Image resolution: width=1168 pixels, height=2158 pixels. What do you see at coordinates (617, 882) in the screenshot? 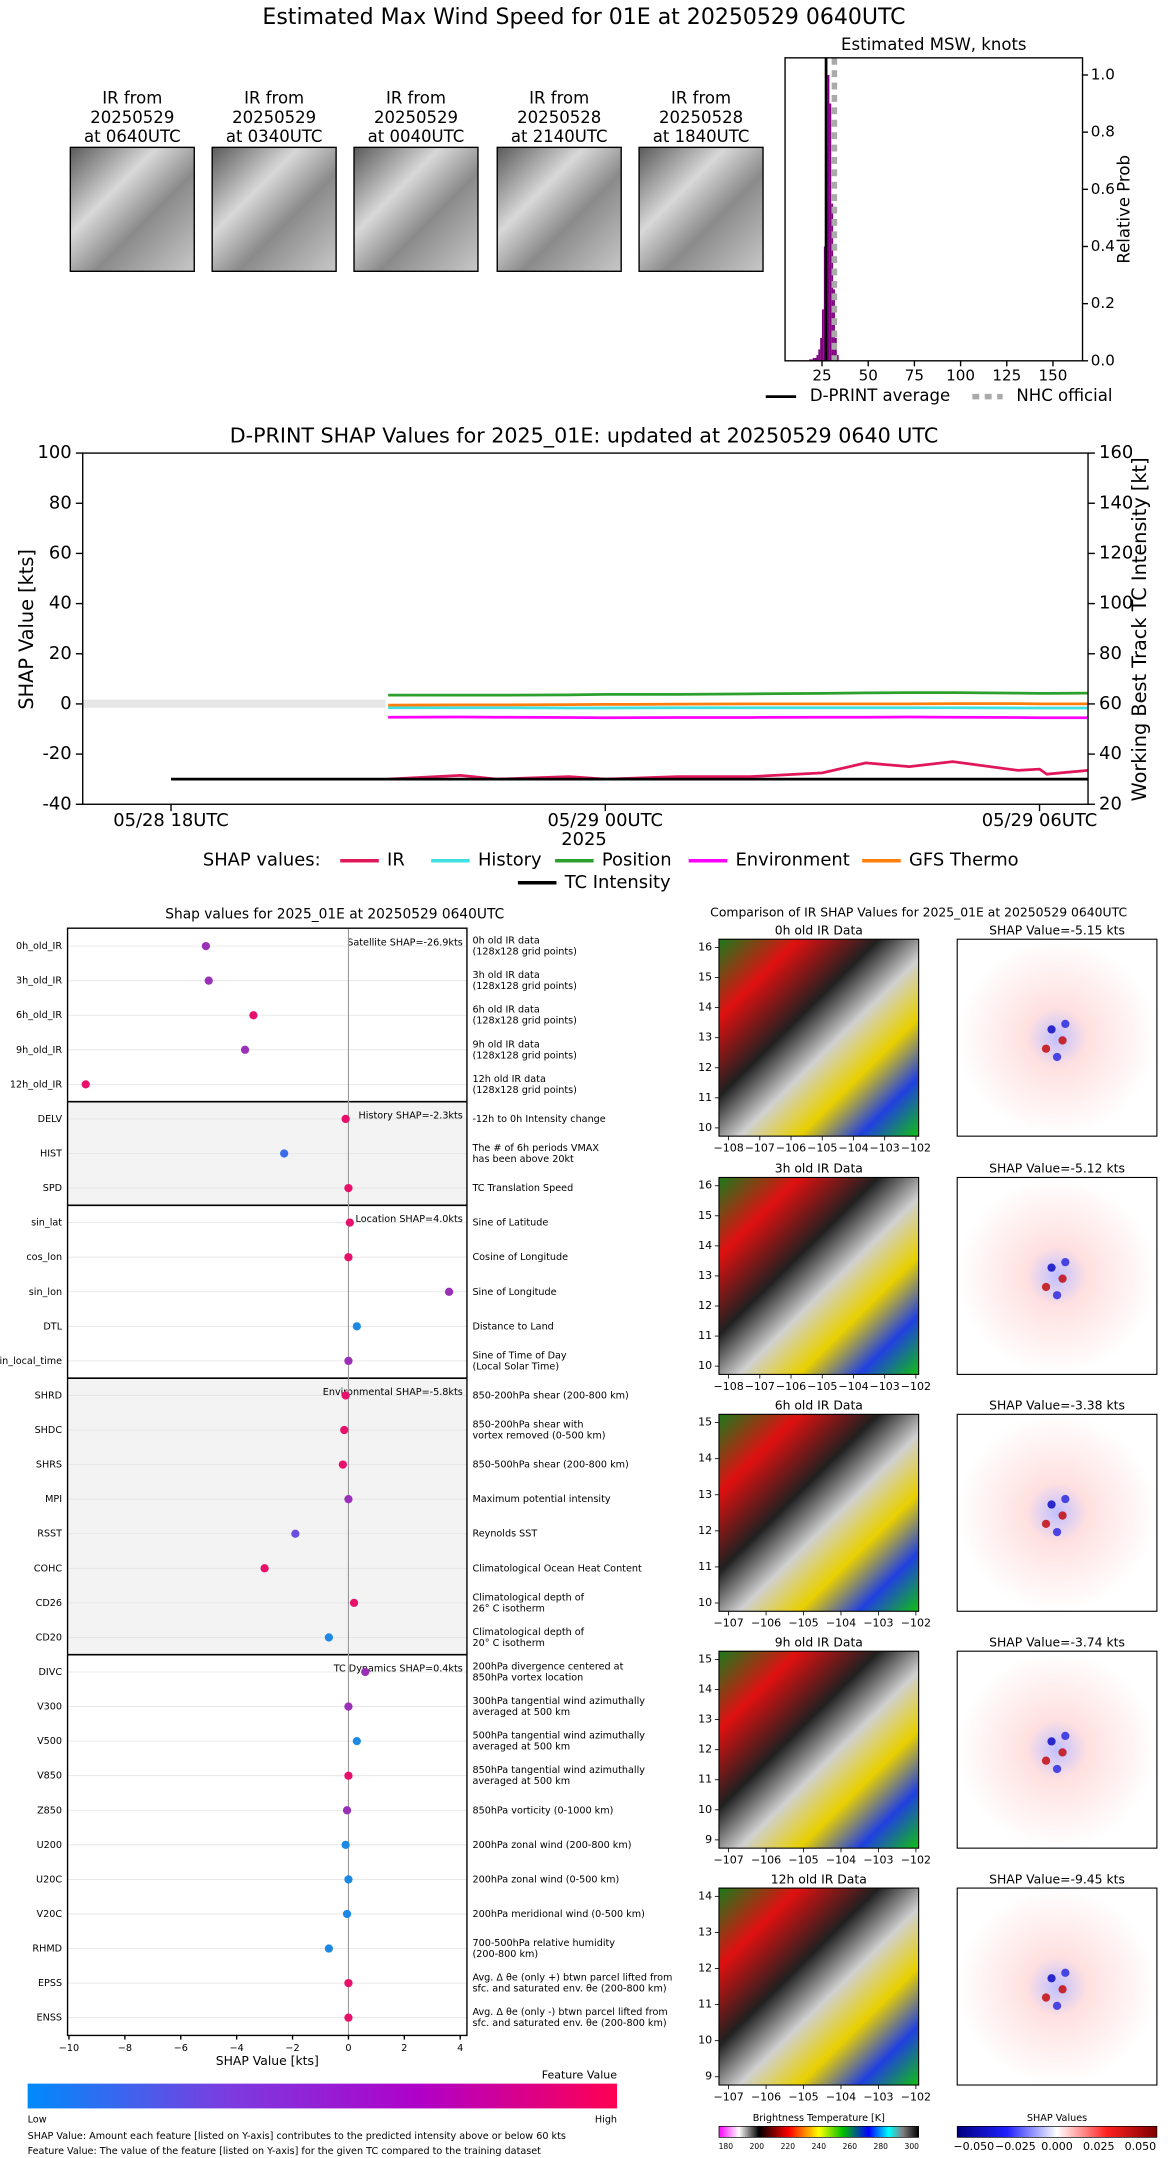
I see `legend-label: TC Intensity` at bounding box center [617, 882].